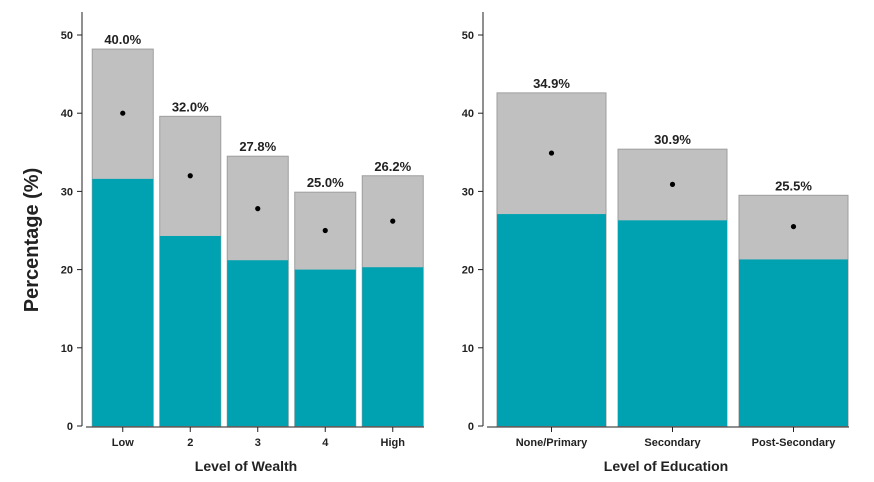 The height and width of the screenshot is (482, 874). What do you see at coordinates (190, 443) in the screenshot?
I see `x-tick-label: 2` at bounding box center [190, 443].